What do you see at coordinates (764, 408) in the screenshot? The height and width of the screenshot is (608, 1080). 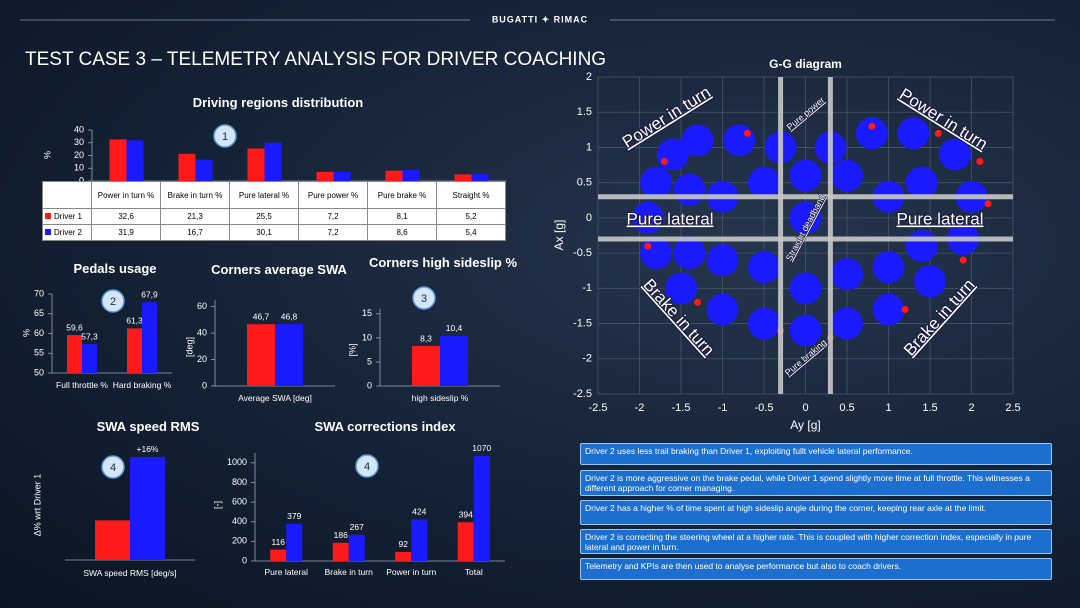 I see `x-tick-label: -0.5` at bounding box center [764, 408].